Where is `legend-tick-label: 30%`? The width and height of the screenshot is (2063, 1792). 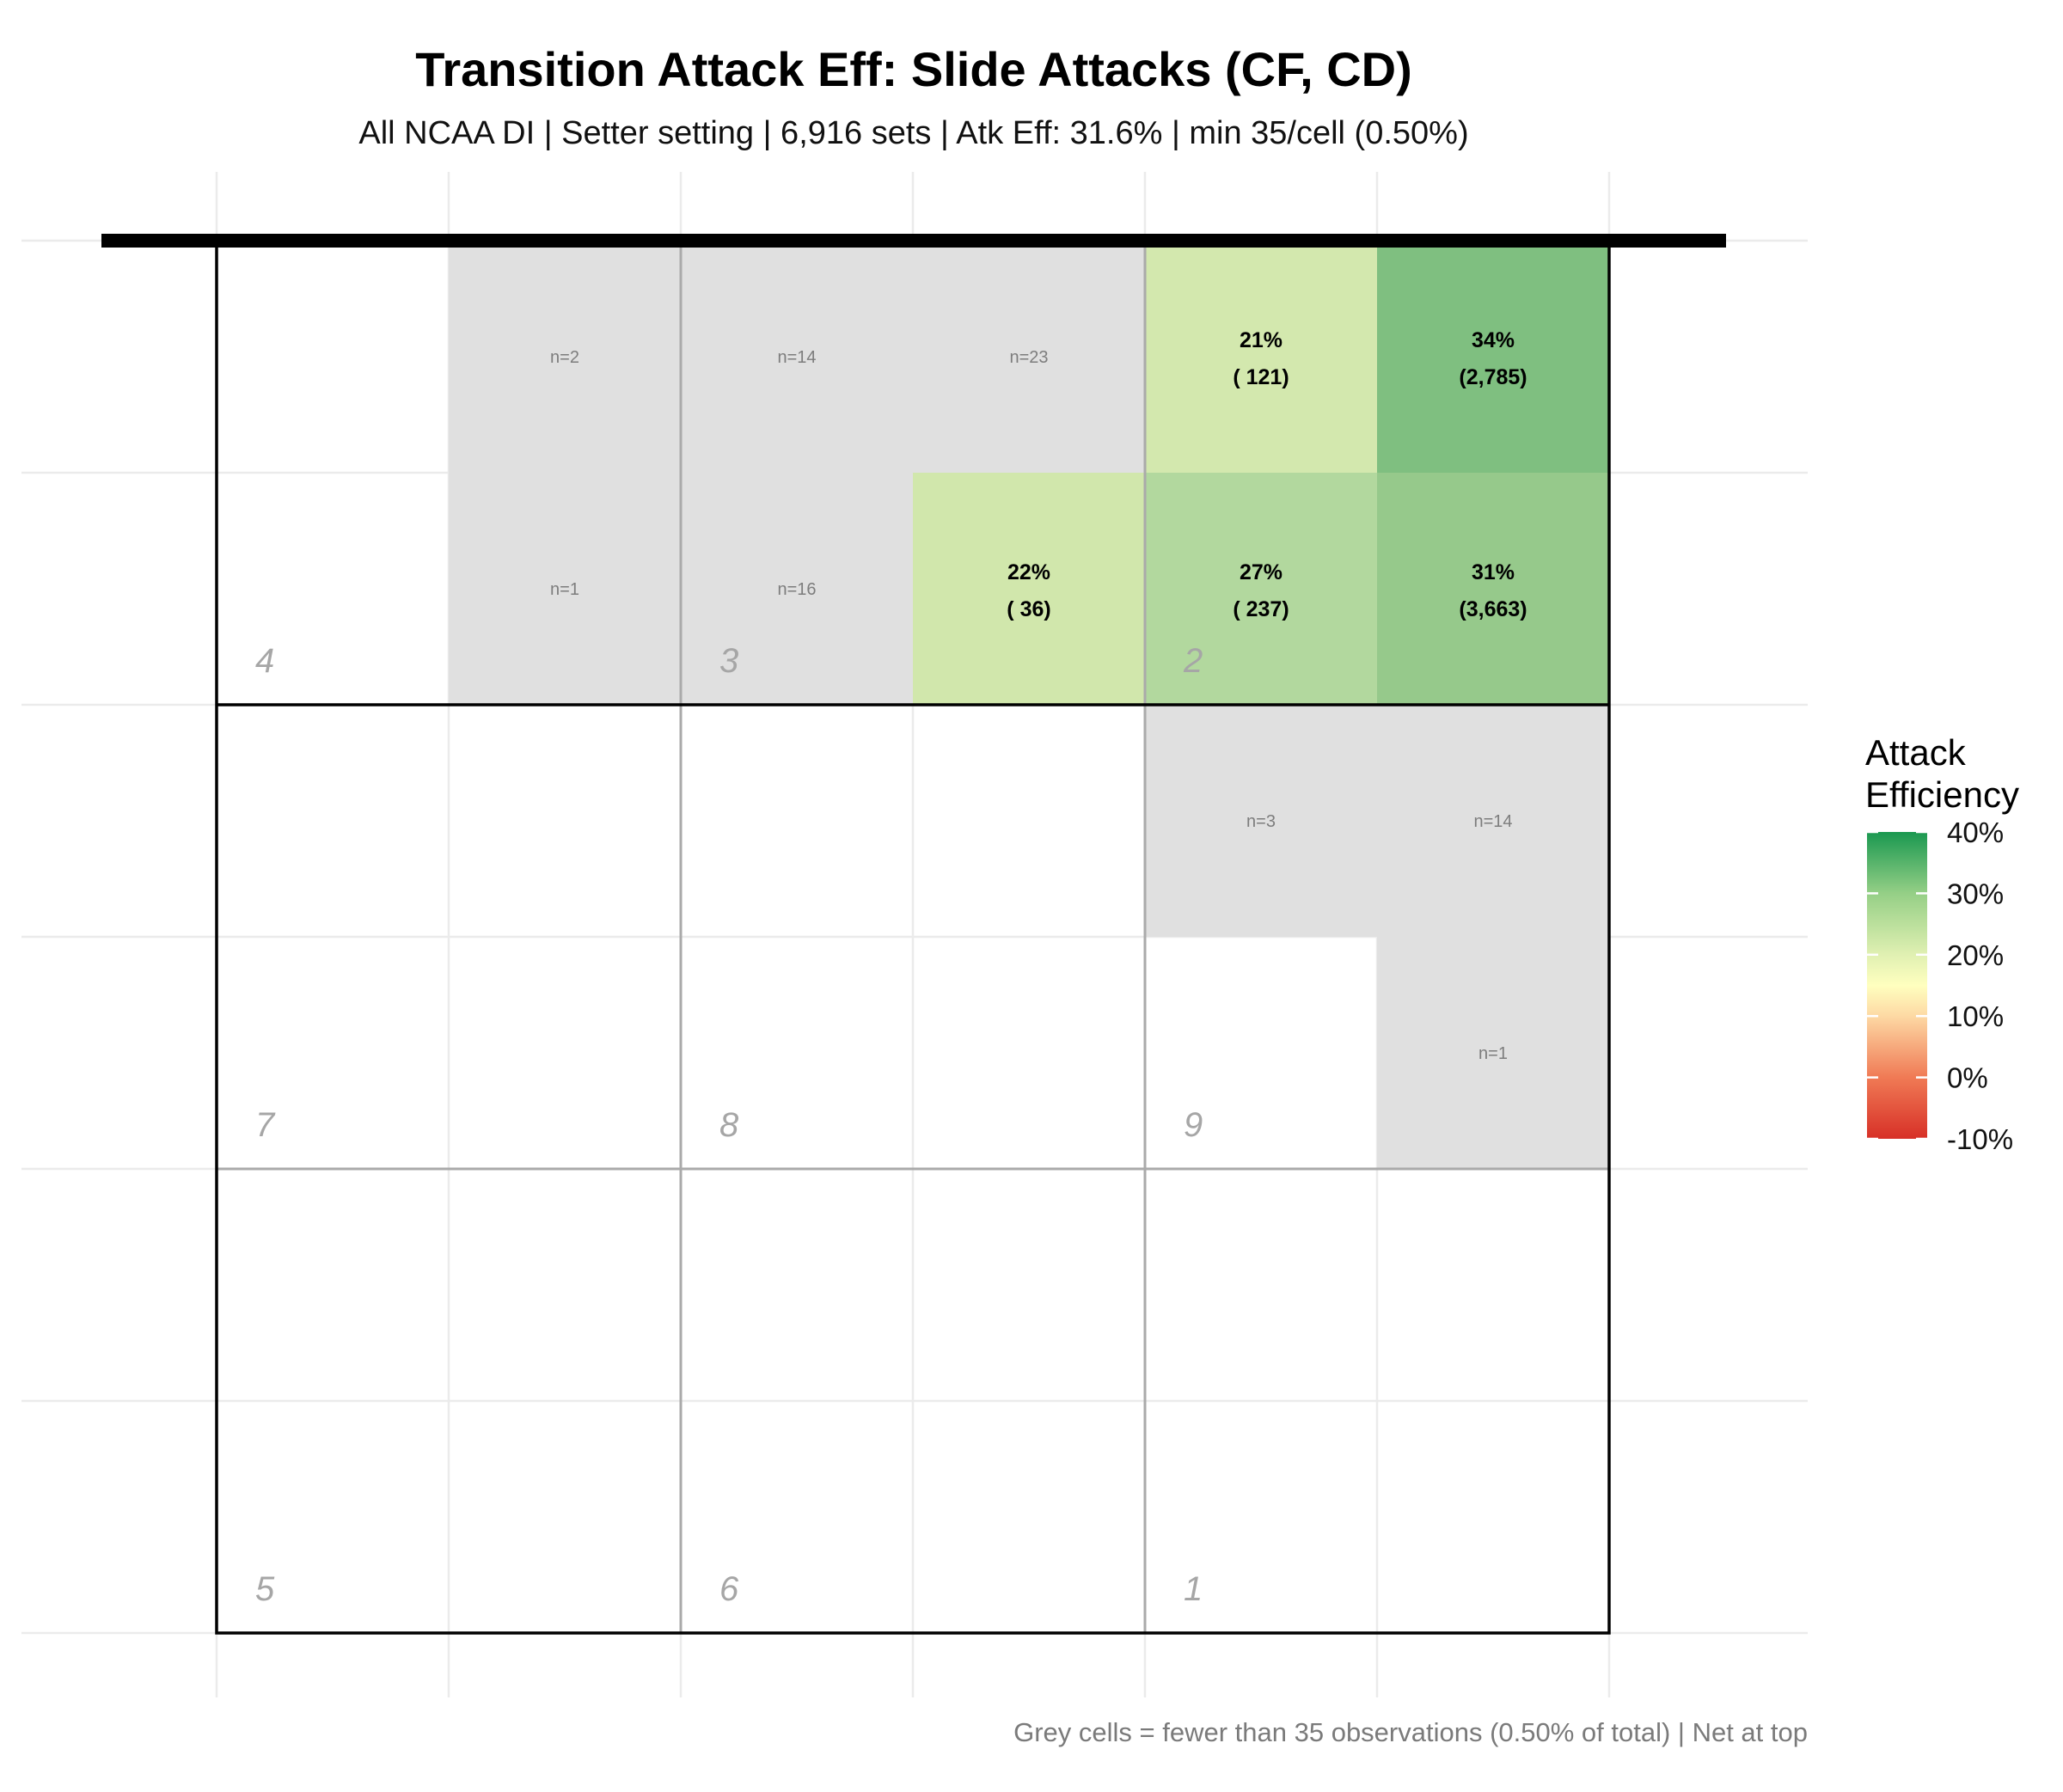 legend-tick-label: 30% is located at coordinates (1975, 893).